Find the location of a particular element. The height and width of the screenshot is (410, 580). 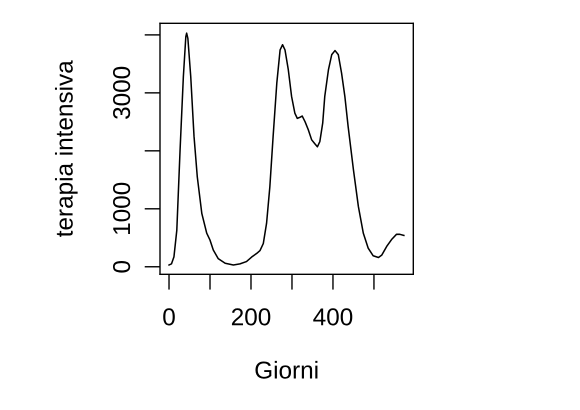

x-tick-label: 0 is located at coordinates (169, 317).